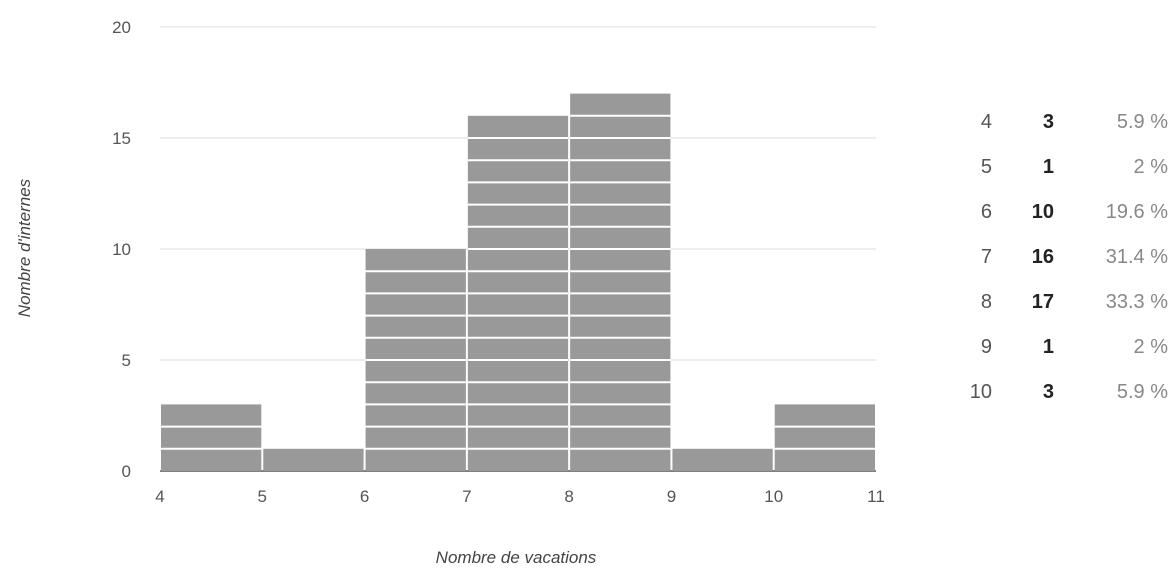  Describe the element at coordinates (986, 257) in the screenshot. I see `row-value: 7` at that location.